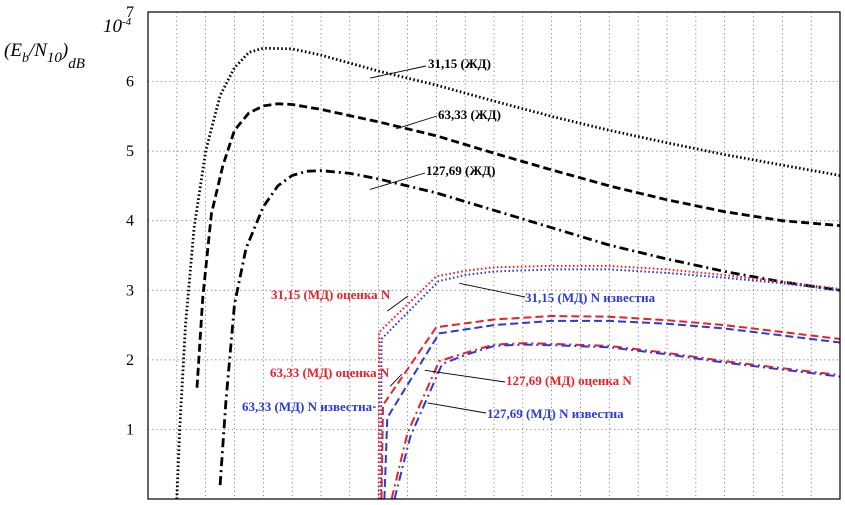 This screenshot has height=505, width=845. What do you see at coordinates (130, 290) in the screenshot?
I see `y-tick-label: 3` at bounding box center [130, 290].